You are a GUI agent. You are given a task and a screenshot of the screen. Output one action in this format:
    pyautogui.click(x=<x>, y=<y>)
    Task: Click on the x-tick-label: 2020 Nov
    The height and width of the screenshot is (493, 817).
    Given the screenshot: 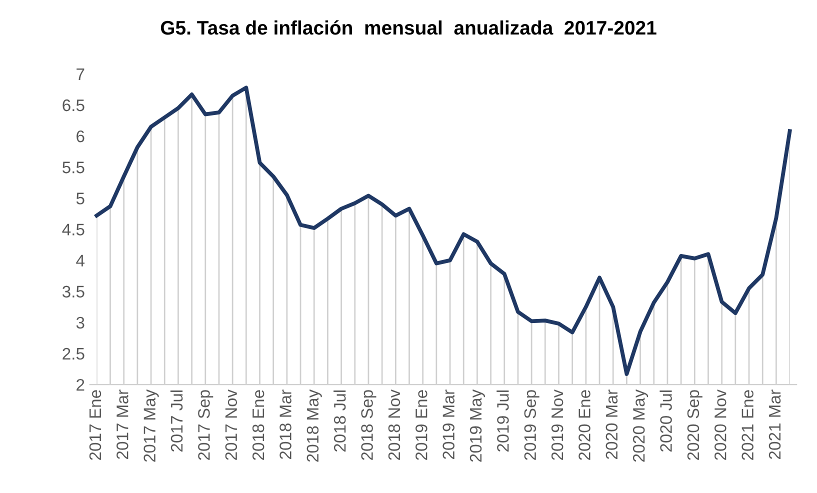 What is the action you would take?
    pyautogui.click(x=720, y=424)
    